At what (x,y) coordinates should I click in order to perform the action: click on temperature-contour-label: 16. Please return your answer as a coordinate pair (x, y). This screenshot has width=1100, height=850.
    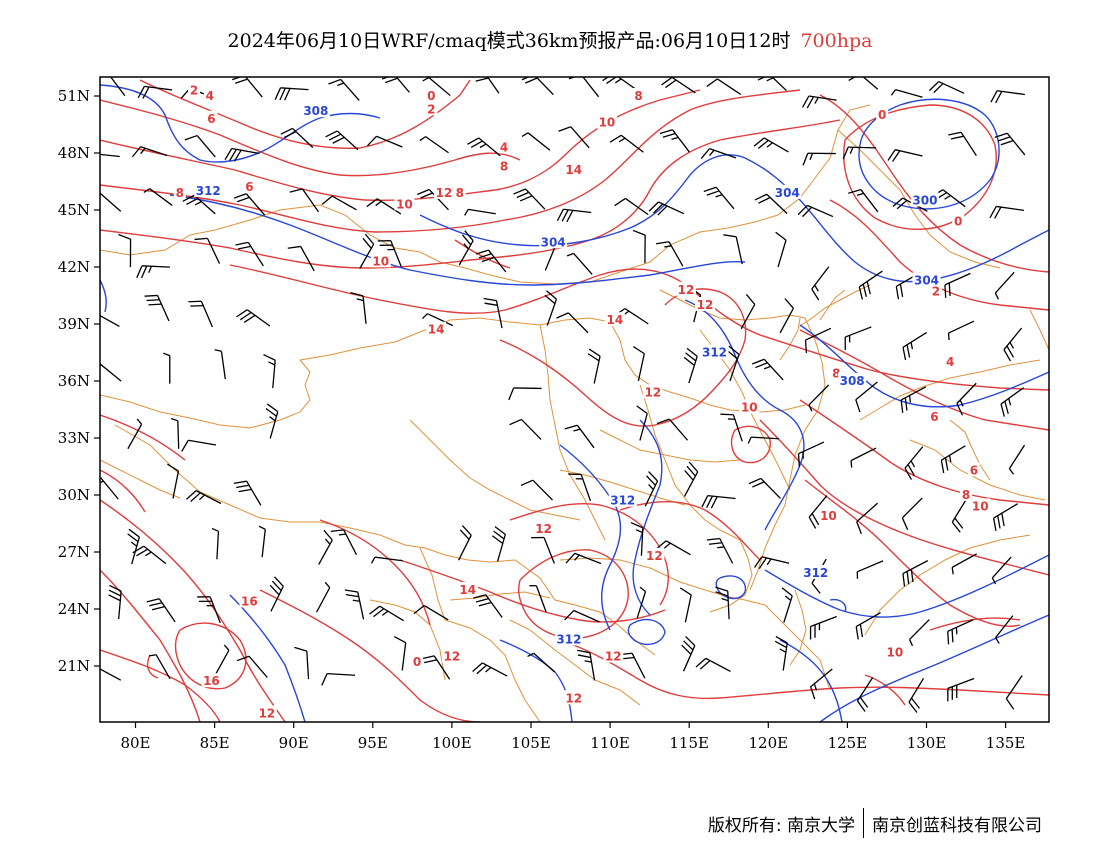
    Looking at the image, I should click on (249, 601).